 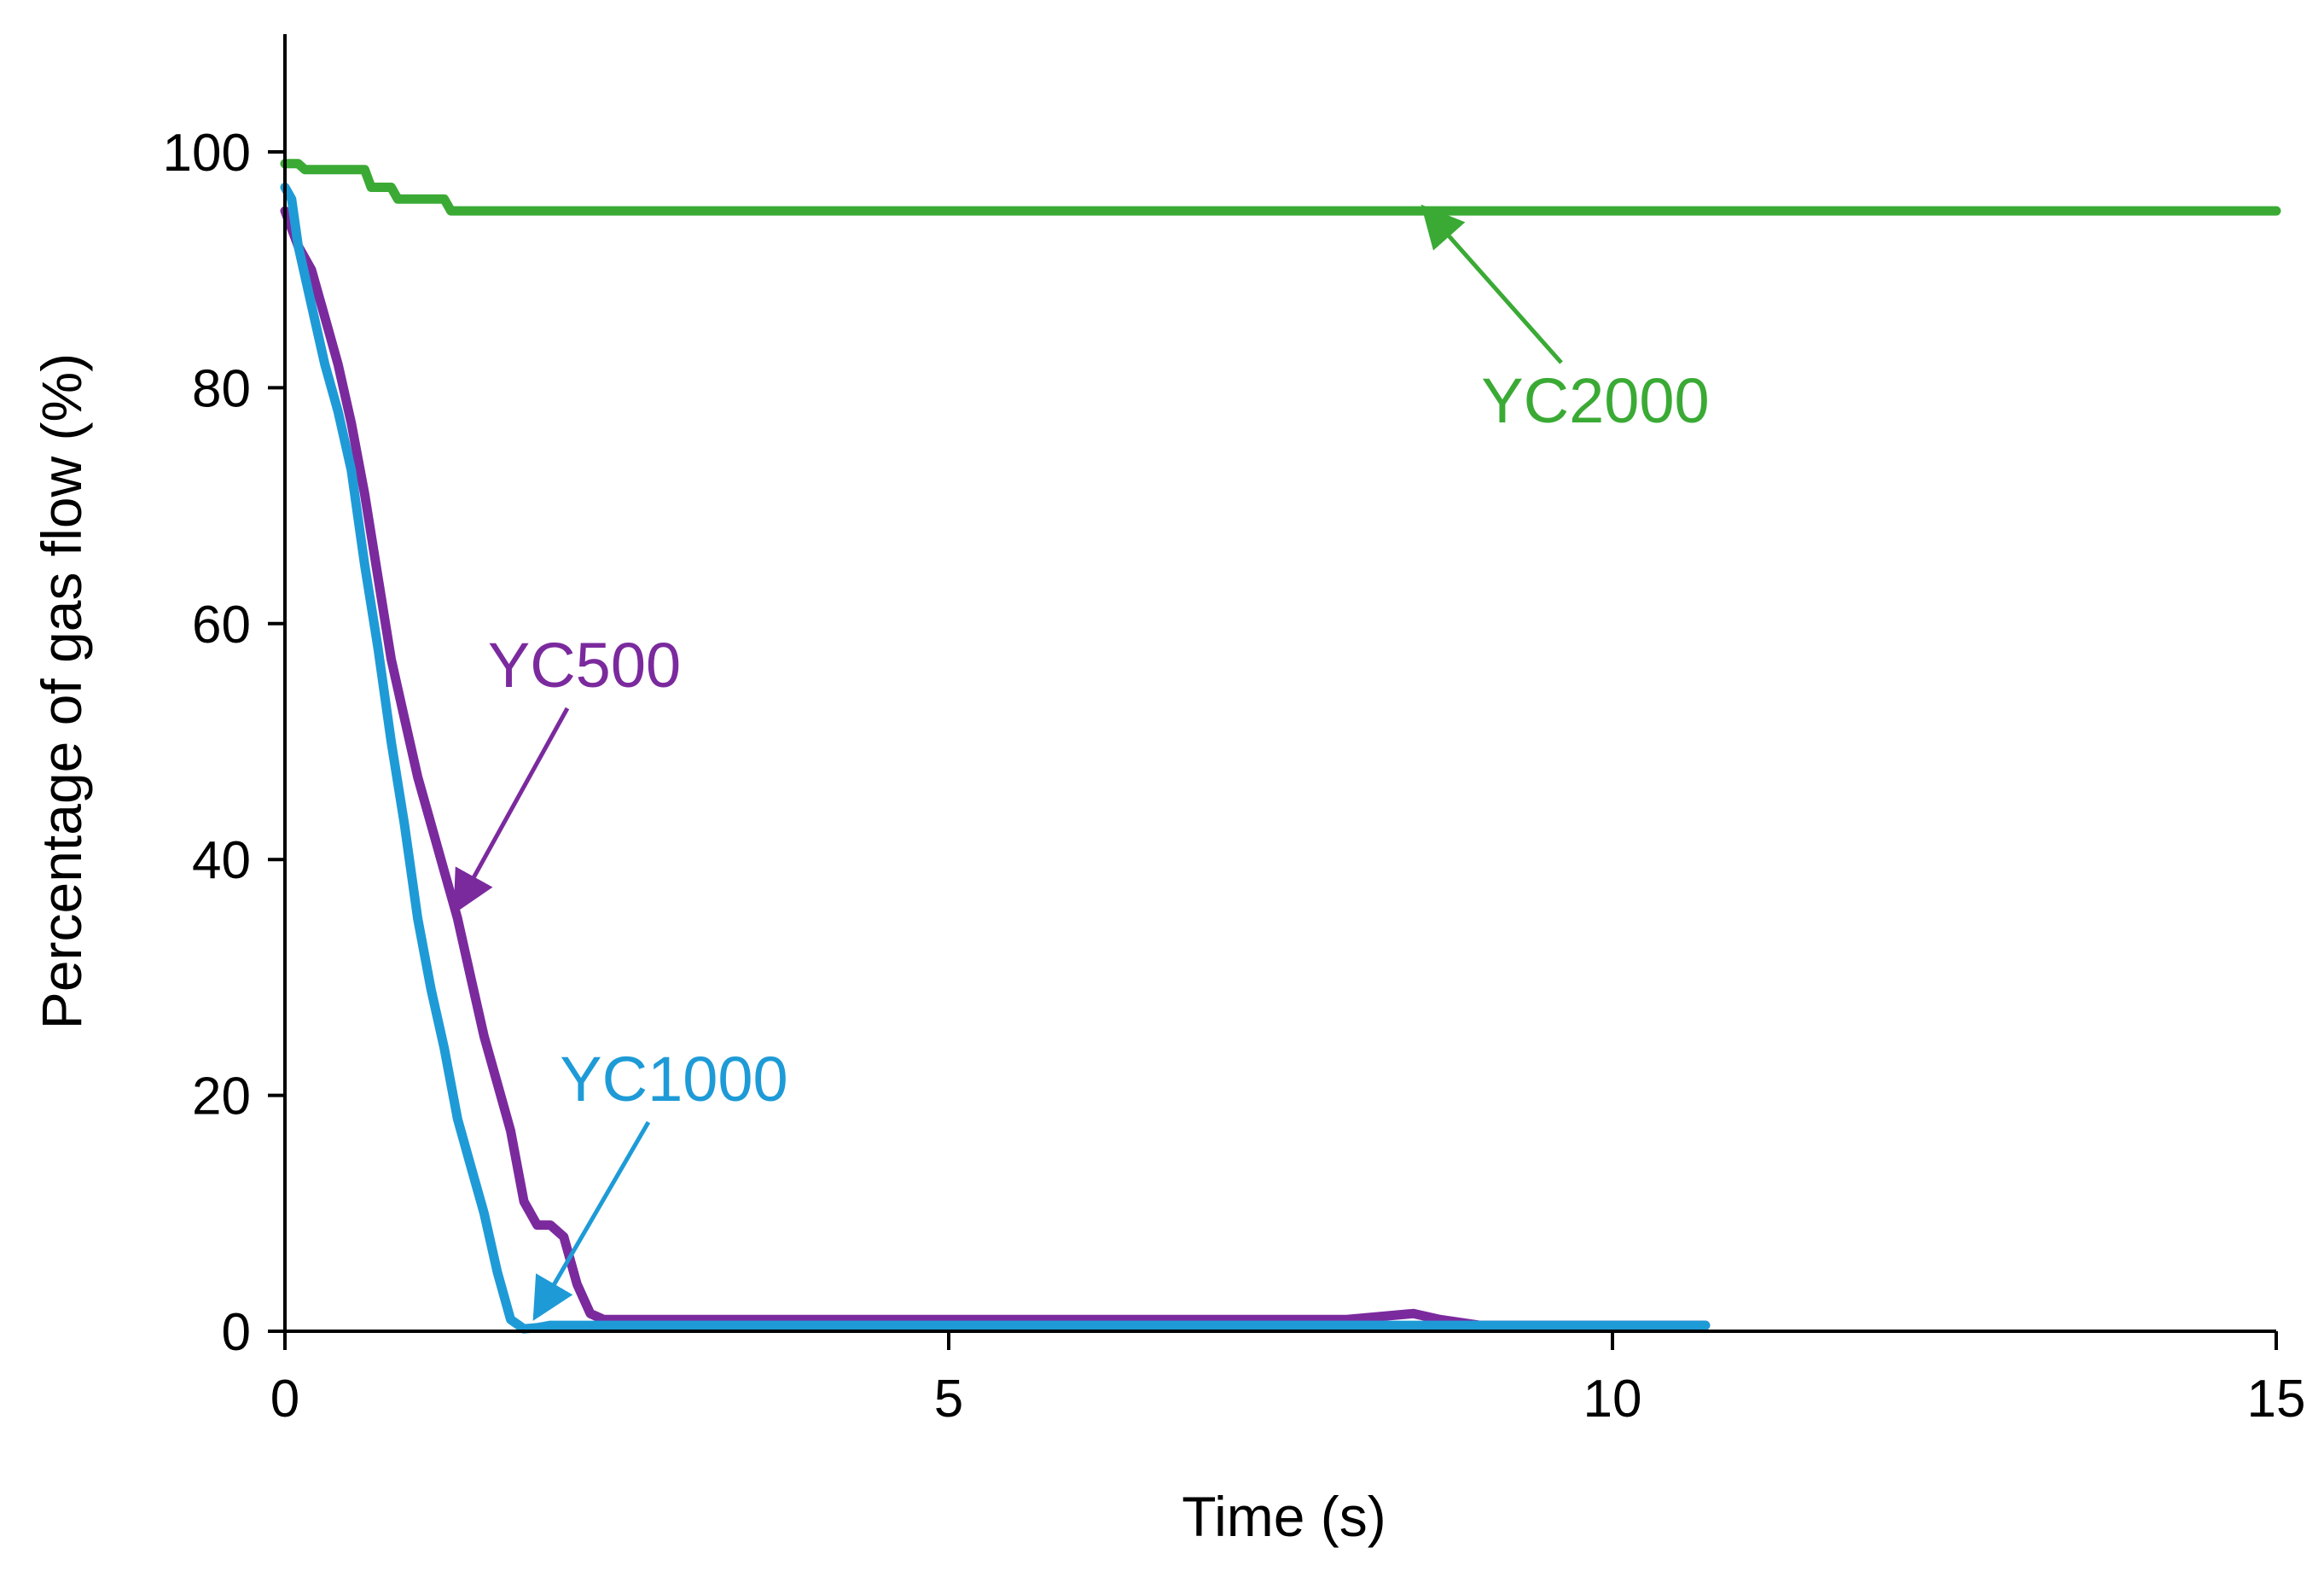 What do you see at coordinates (1492, 284) in the screenshot?
I see `annotation-arrow-yc2000` at bounding box center [1492, 284].